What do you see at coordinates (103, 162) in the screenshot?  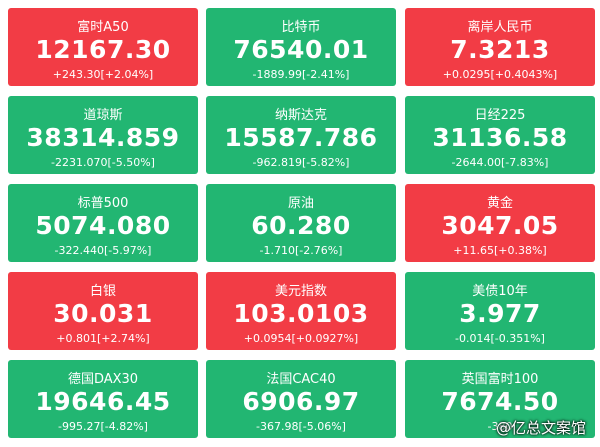 I see `quote-change: -2231.070[-5.50%]` at bounding box center [103, 162].